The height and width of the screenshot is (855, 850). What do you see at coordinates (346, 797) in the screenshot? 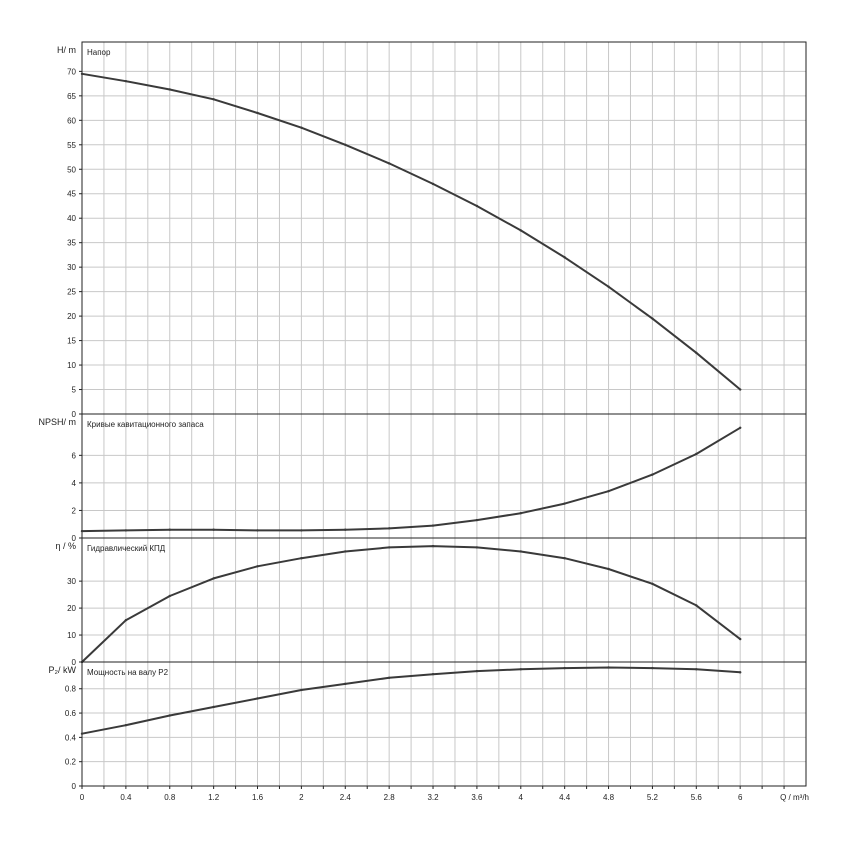
I see `x-tick-label: 2.4` at bounding box center [346, 797].